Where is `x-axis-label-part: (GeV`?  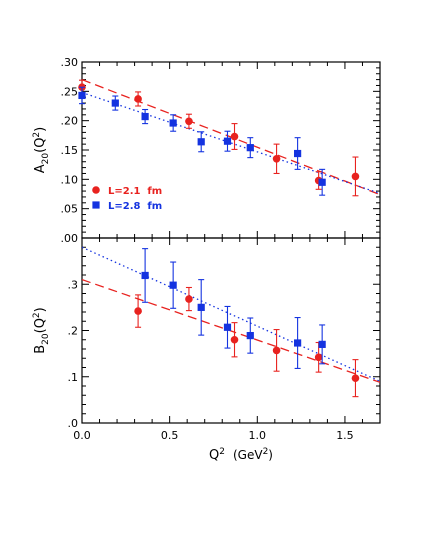
x-axis-label-part: (GeV is located at coordinates (248, 455).